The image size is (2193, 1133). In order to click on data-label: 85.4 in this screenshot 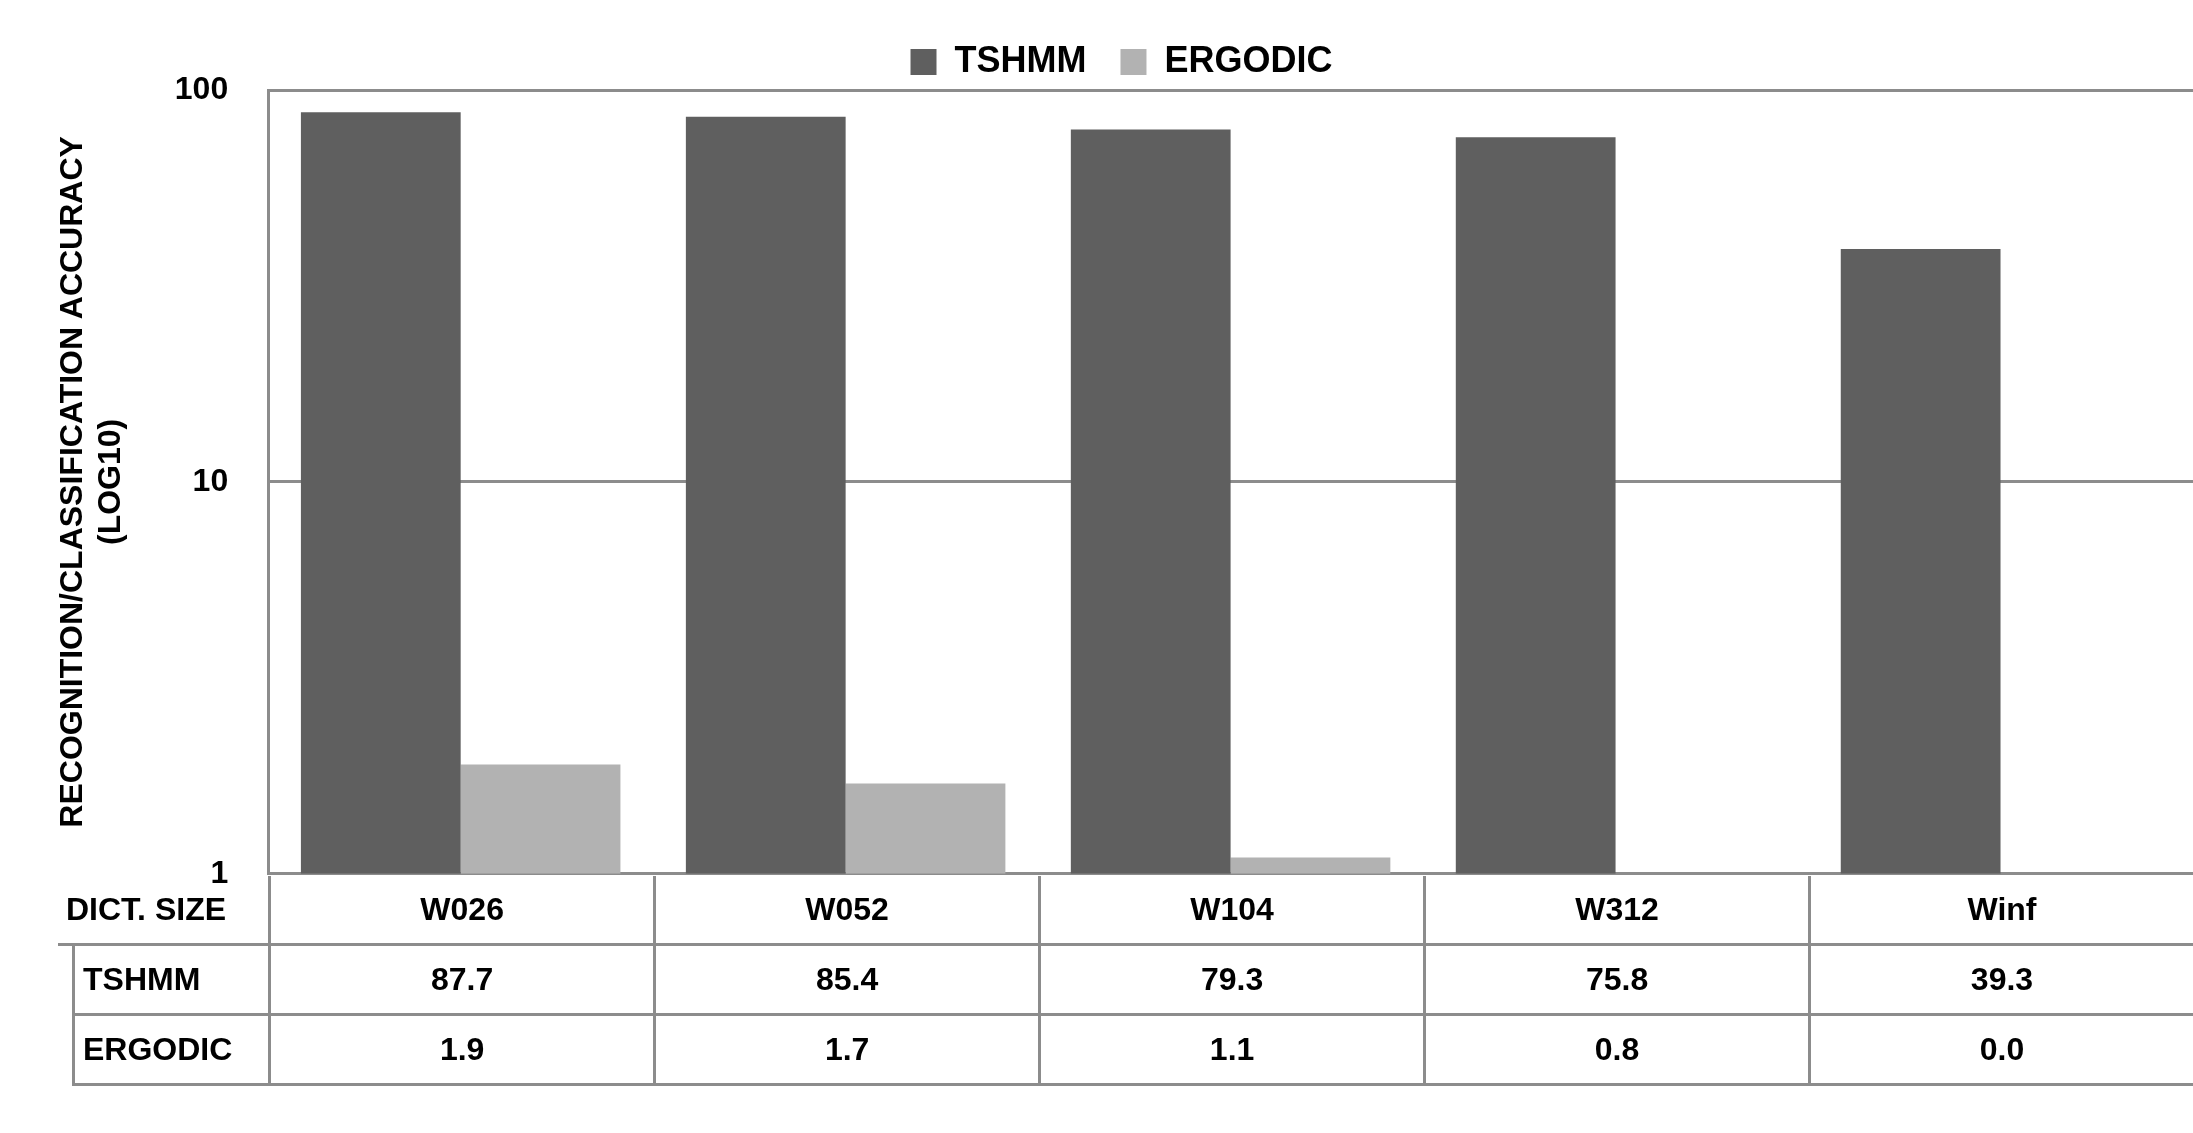, I will do `click(846, 980)`.